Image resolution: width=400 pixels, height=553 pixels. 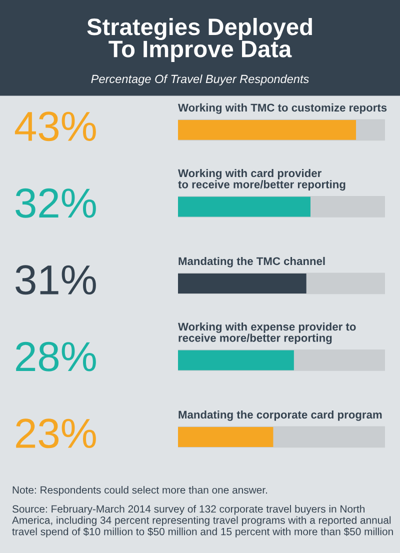 What do you see at coordinates (56, 357) in the screenshot?
I see `data-label: 28%` at bounding box center [56, 357].